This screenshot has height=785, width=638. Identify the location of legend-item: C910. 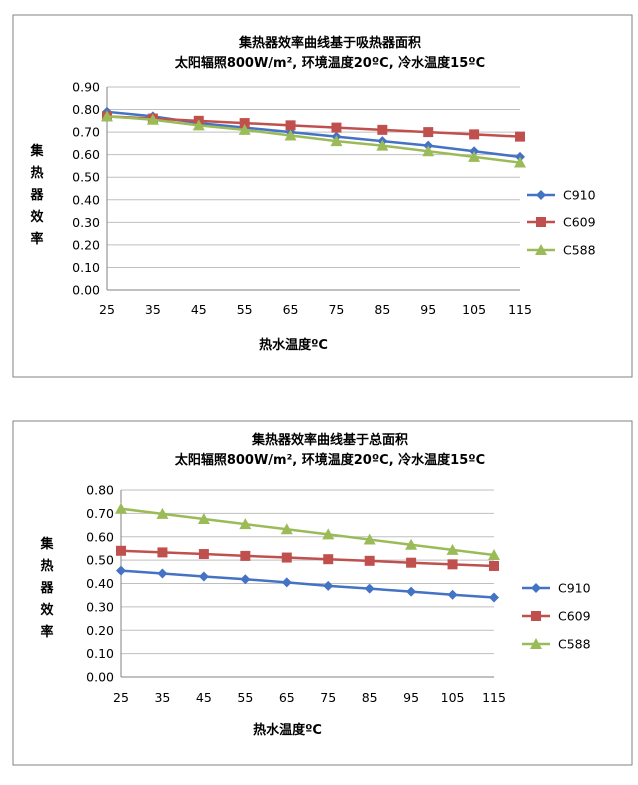
(561, 195).